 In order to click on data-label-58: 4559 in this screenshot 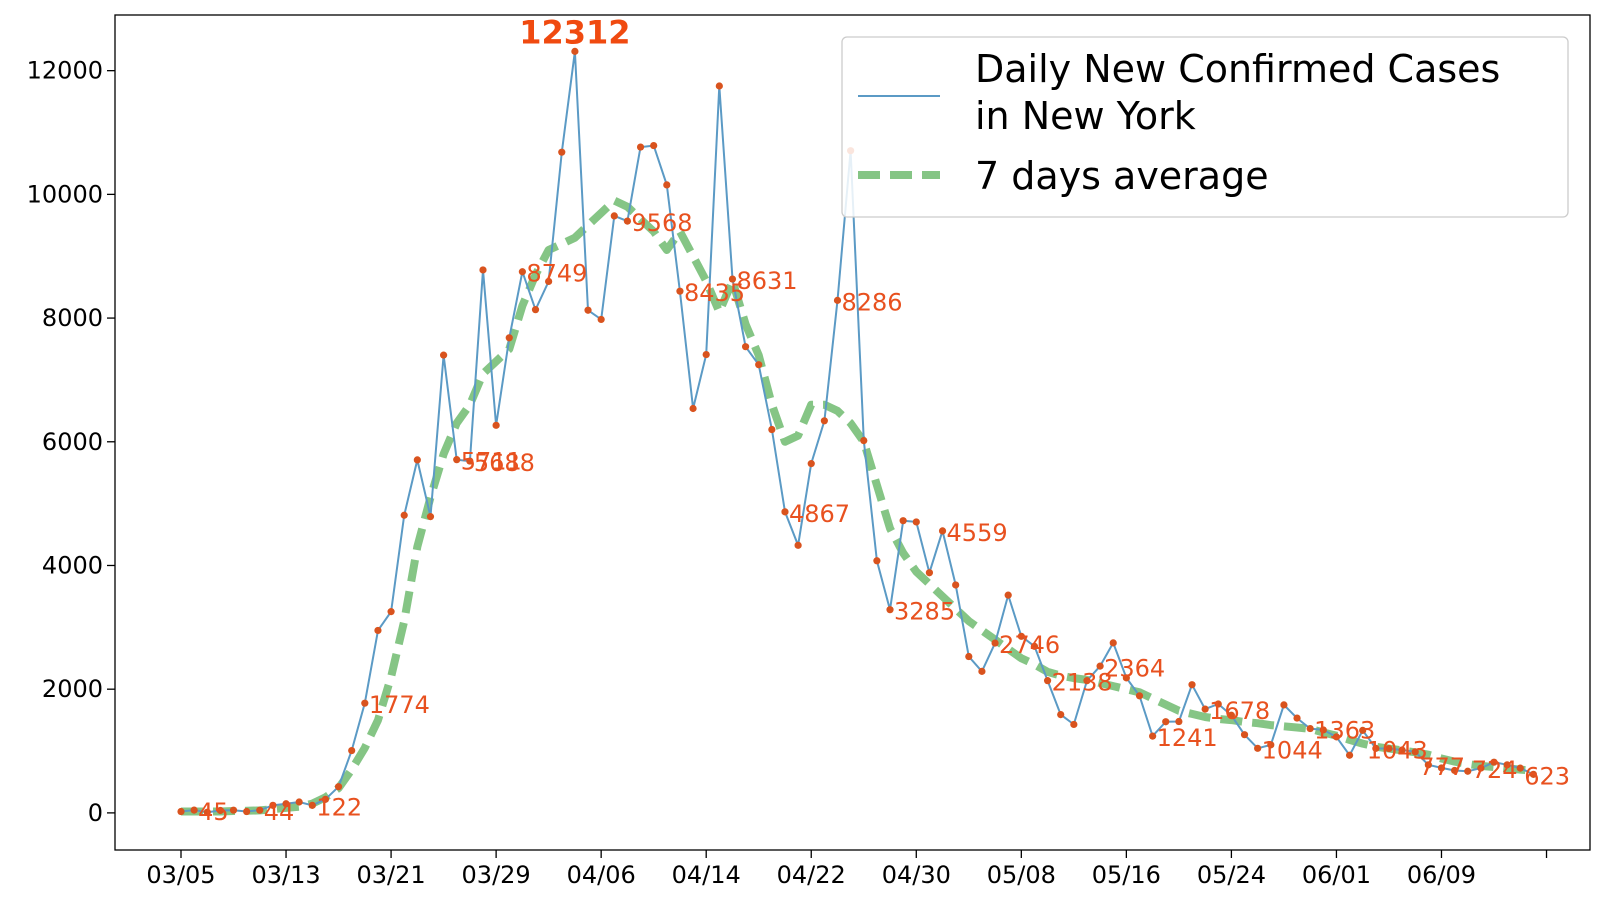, I will do `click(977, 533)`.